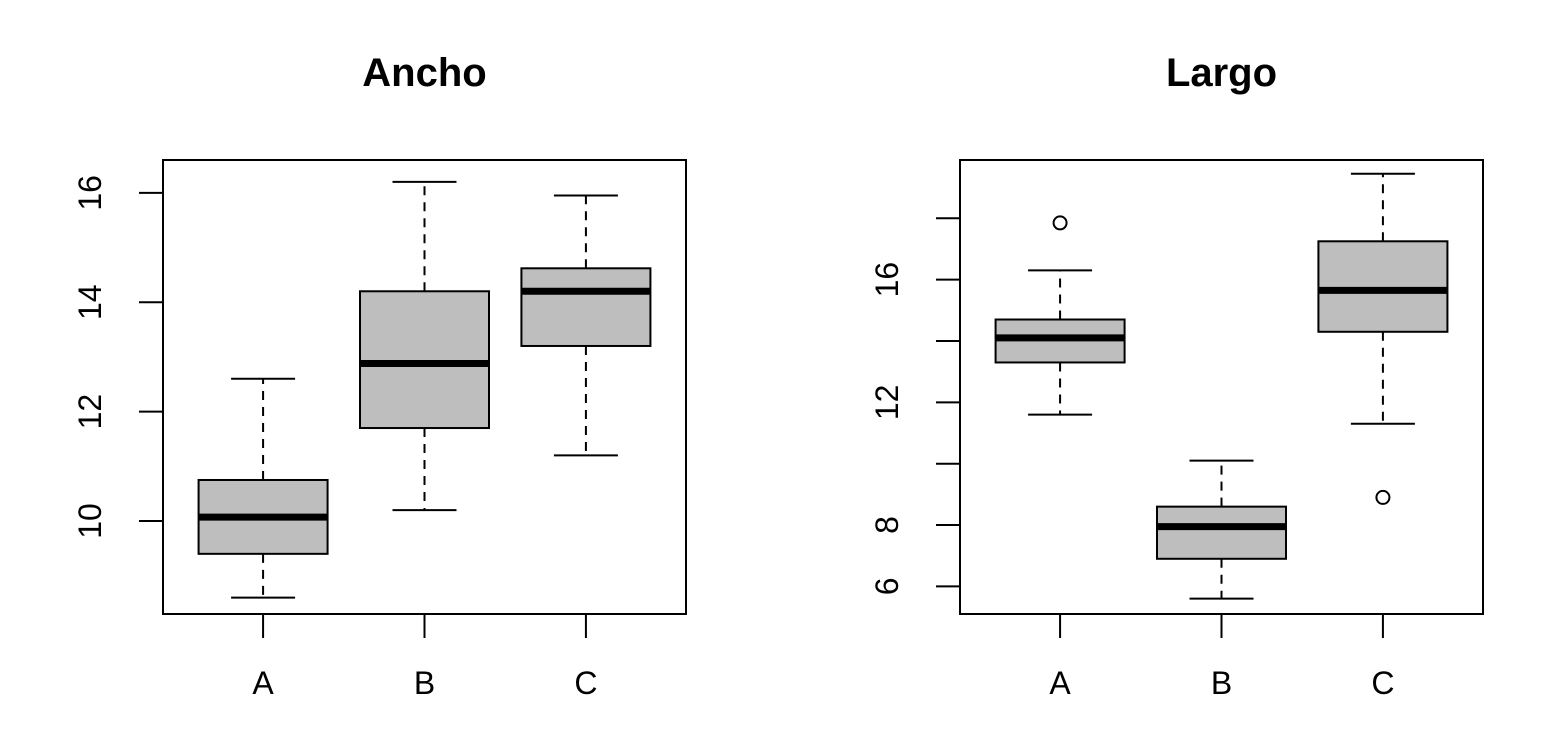  Describe the element at coordinates (424, 73) in the screenshot. I see `chart-title: Ancho` at that location.